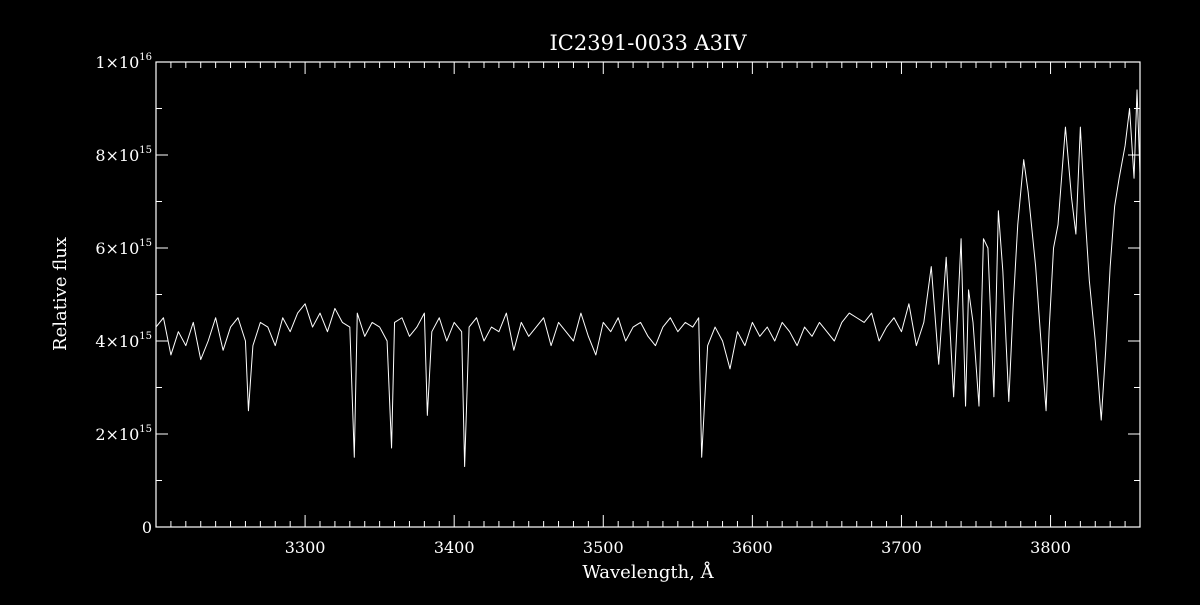 This screenshot has width=1200, height=605. I want to click on y-tick-label-base: 8×10, so click(117, 155).